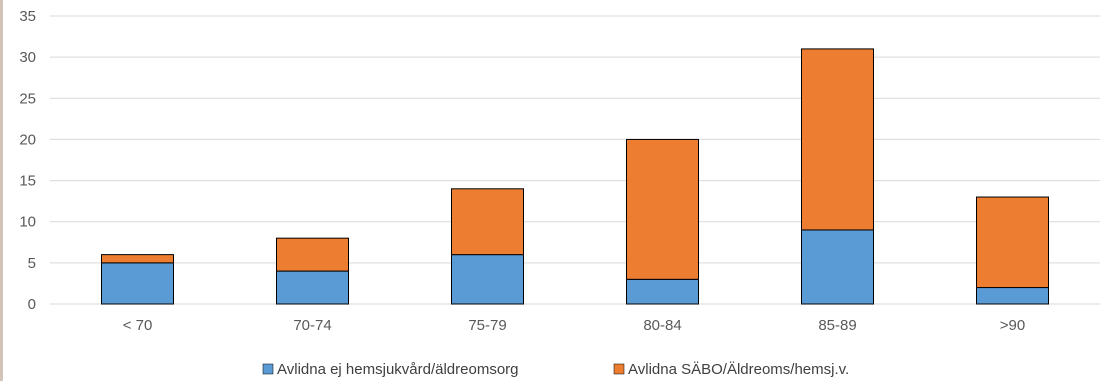 The image size is (1120, 381). Describe the element at coordinates (27, 222) in the screenshot. I see `y-tick-label: 10` at that location.